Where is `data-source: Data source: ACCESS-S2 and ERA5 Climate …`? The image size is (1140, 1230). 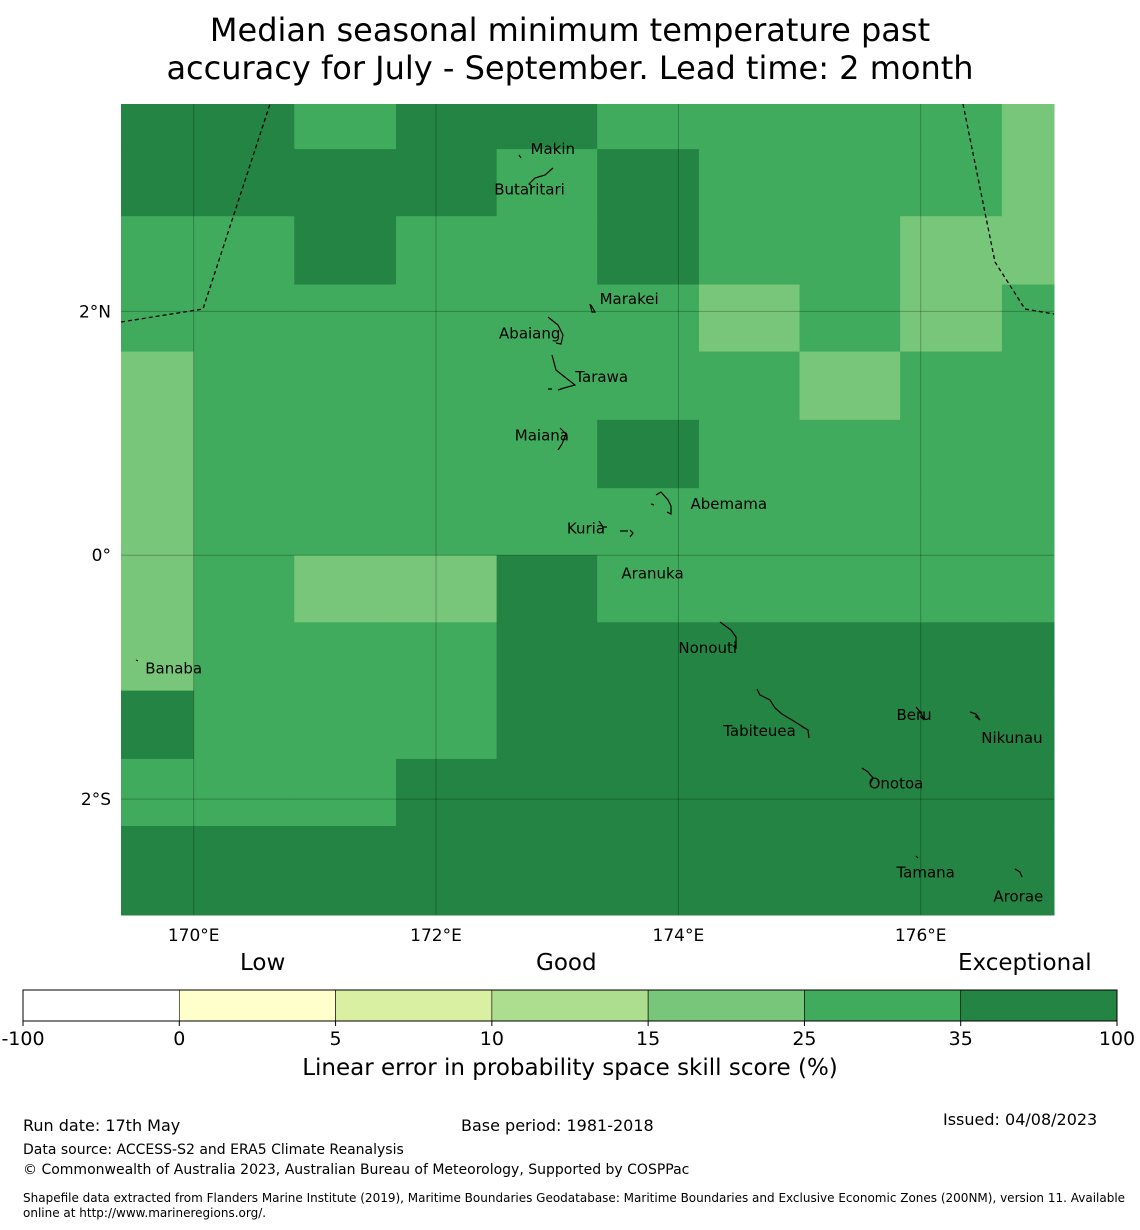
data-source: Data source: ACCESS-S2 and ERA5 Climate … is located at coordinates (213, 1150).